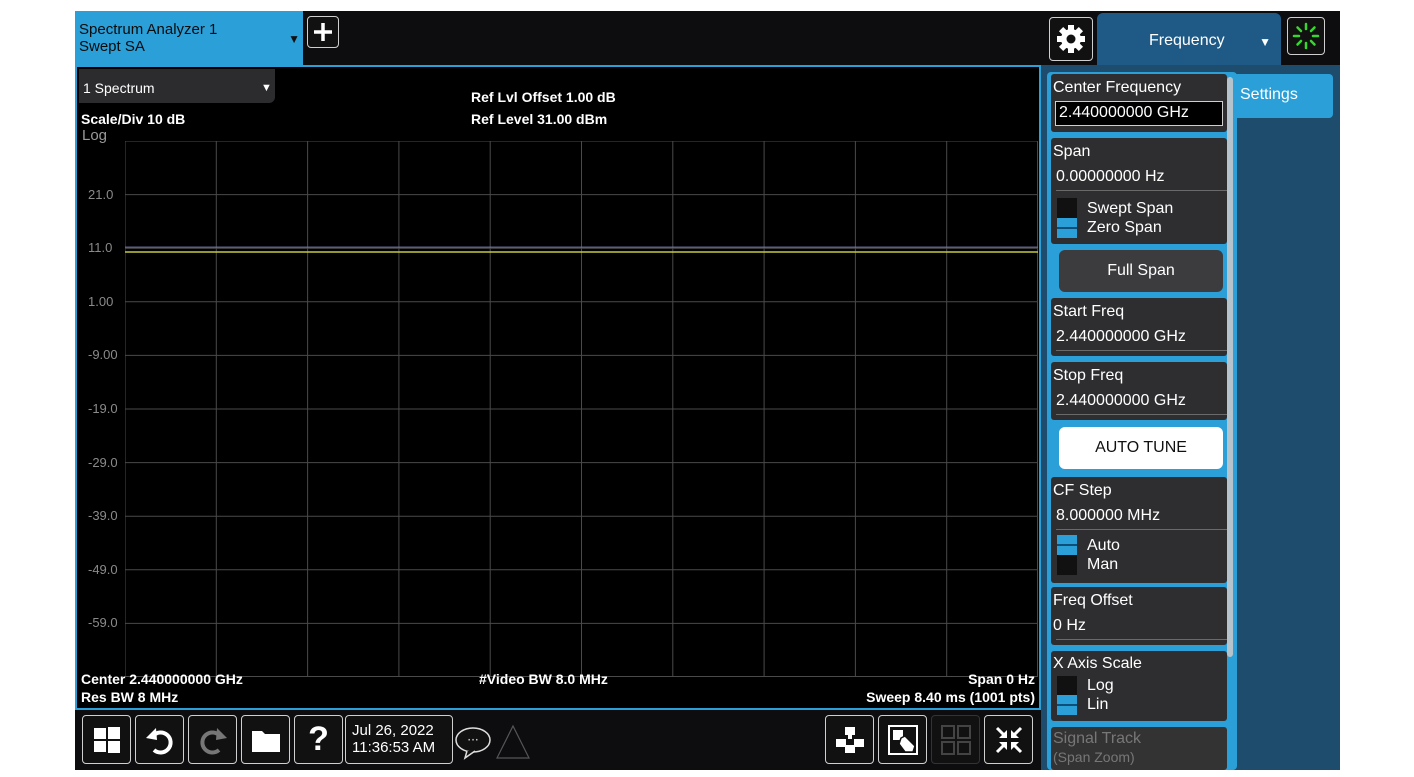  Describe the element at coordinates (95, 135) in the screenshot. I see `scale-type: Log` at that location.